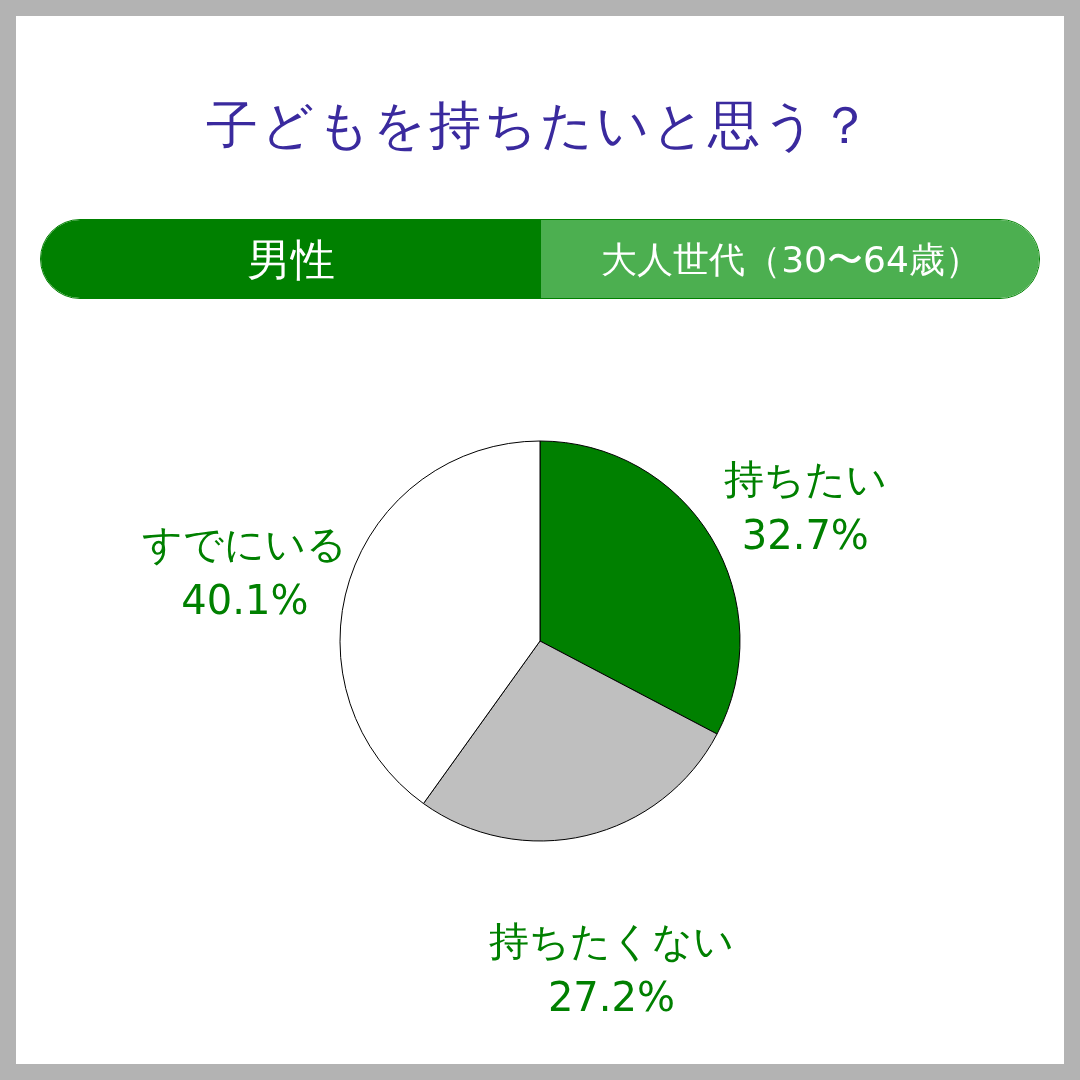  What do you see at coordinates (805, 478) in the screenshot?
I see `slice-label: 持ちたい` at bounding box center [805, 478].